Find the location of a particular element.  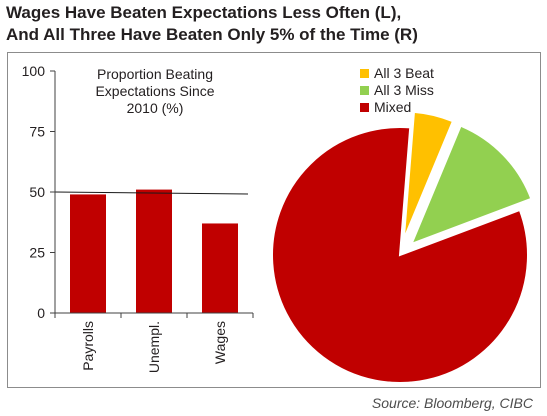

bar-title-line: 2010 (%) is located at coordinates (155, 108).